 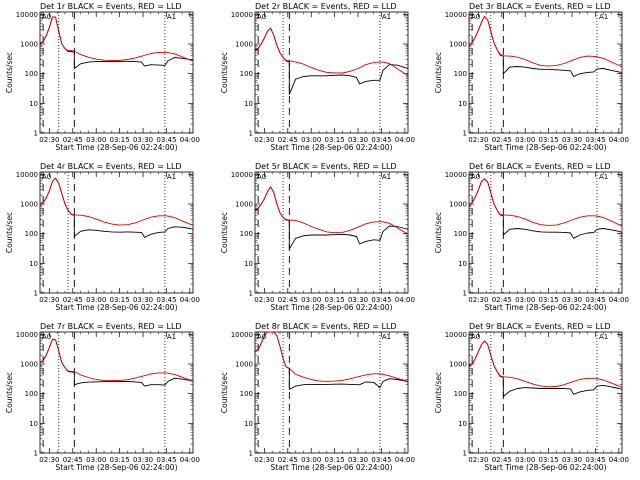 I want to click on chart-title: Det 5r BLACK = Events, RED = LLD, so click(x=326, y=166).